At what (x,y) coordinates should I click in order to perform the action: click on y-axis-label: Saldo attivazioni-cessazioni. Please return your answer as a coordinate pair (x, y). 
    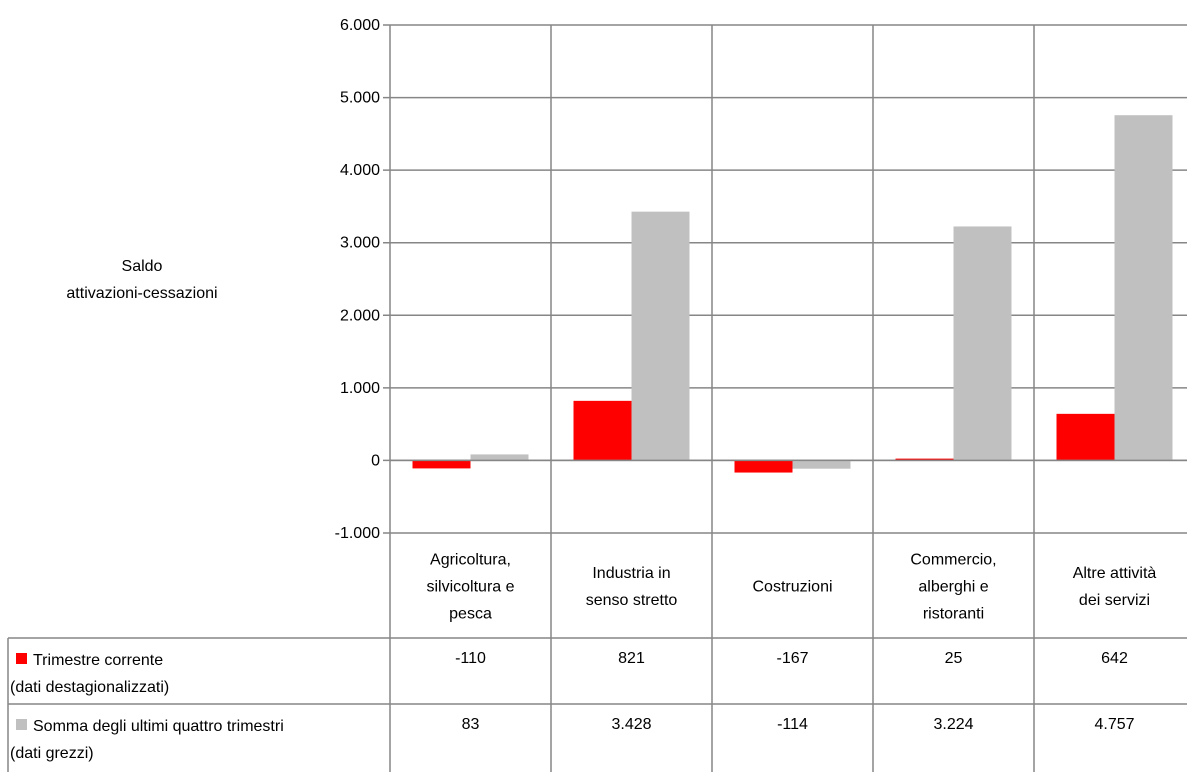
    Looking at the image, I should click on (141, 280).